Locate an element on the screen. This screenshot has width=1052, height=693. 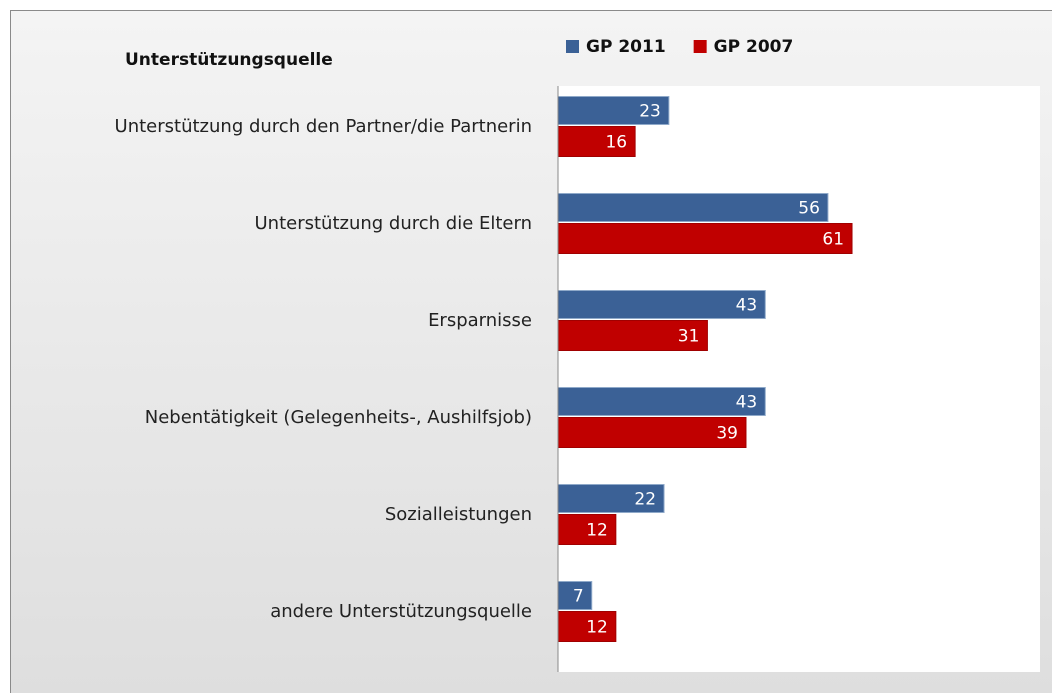
legend-label: GP 2011 is located at coordinates (626, 47).